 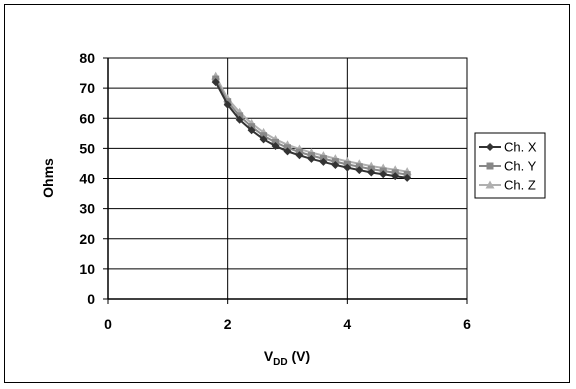 I want to click on series-group, so click(x=311, y=126).